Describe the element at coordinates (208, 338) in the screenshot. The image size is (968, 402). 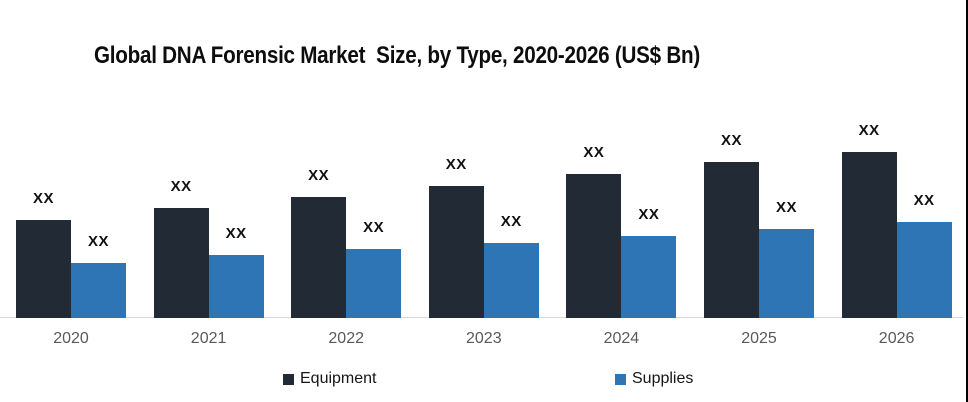
I see `x-tick-2021: 2021` at that location.